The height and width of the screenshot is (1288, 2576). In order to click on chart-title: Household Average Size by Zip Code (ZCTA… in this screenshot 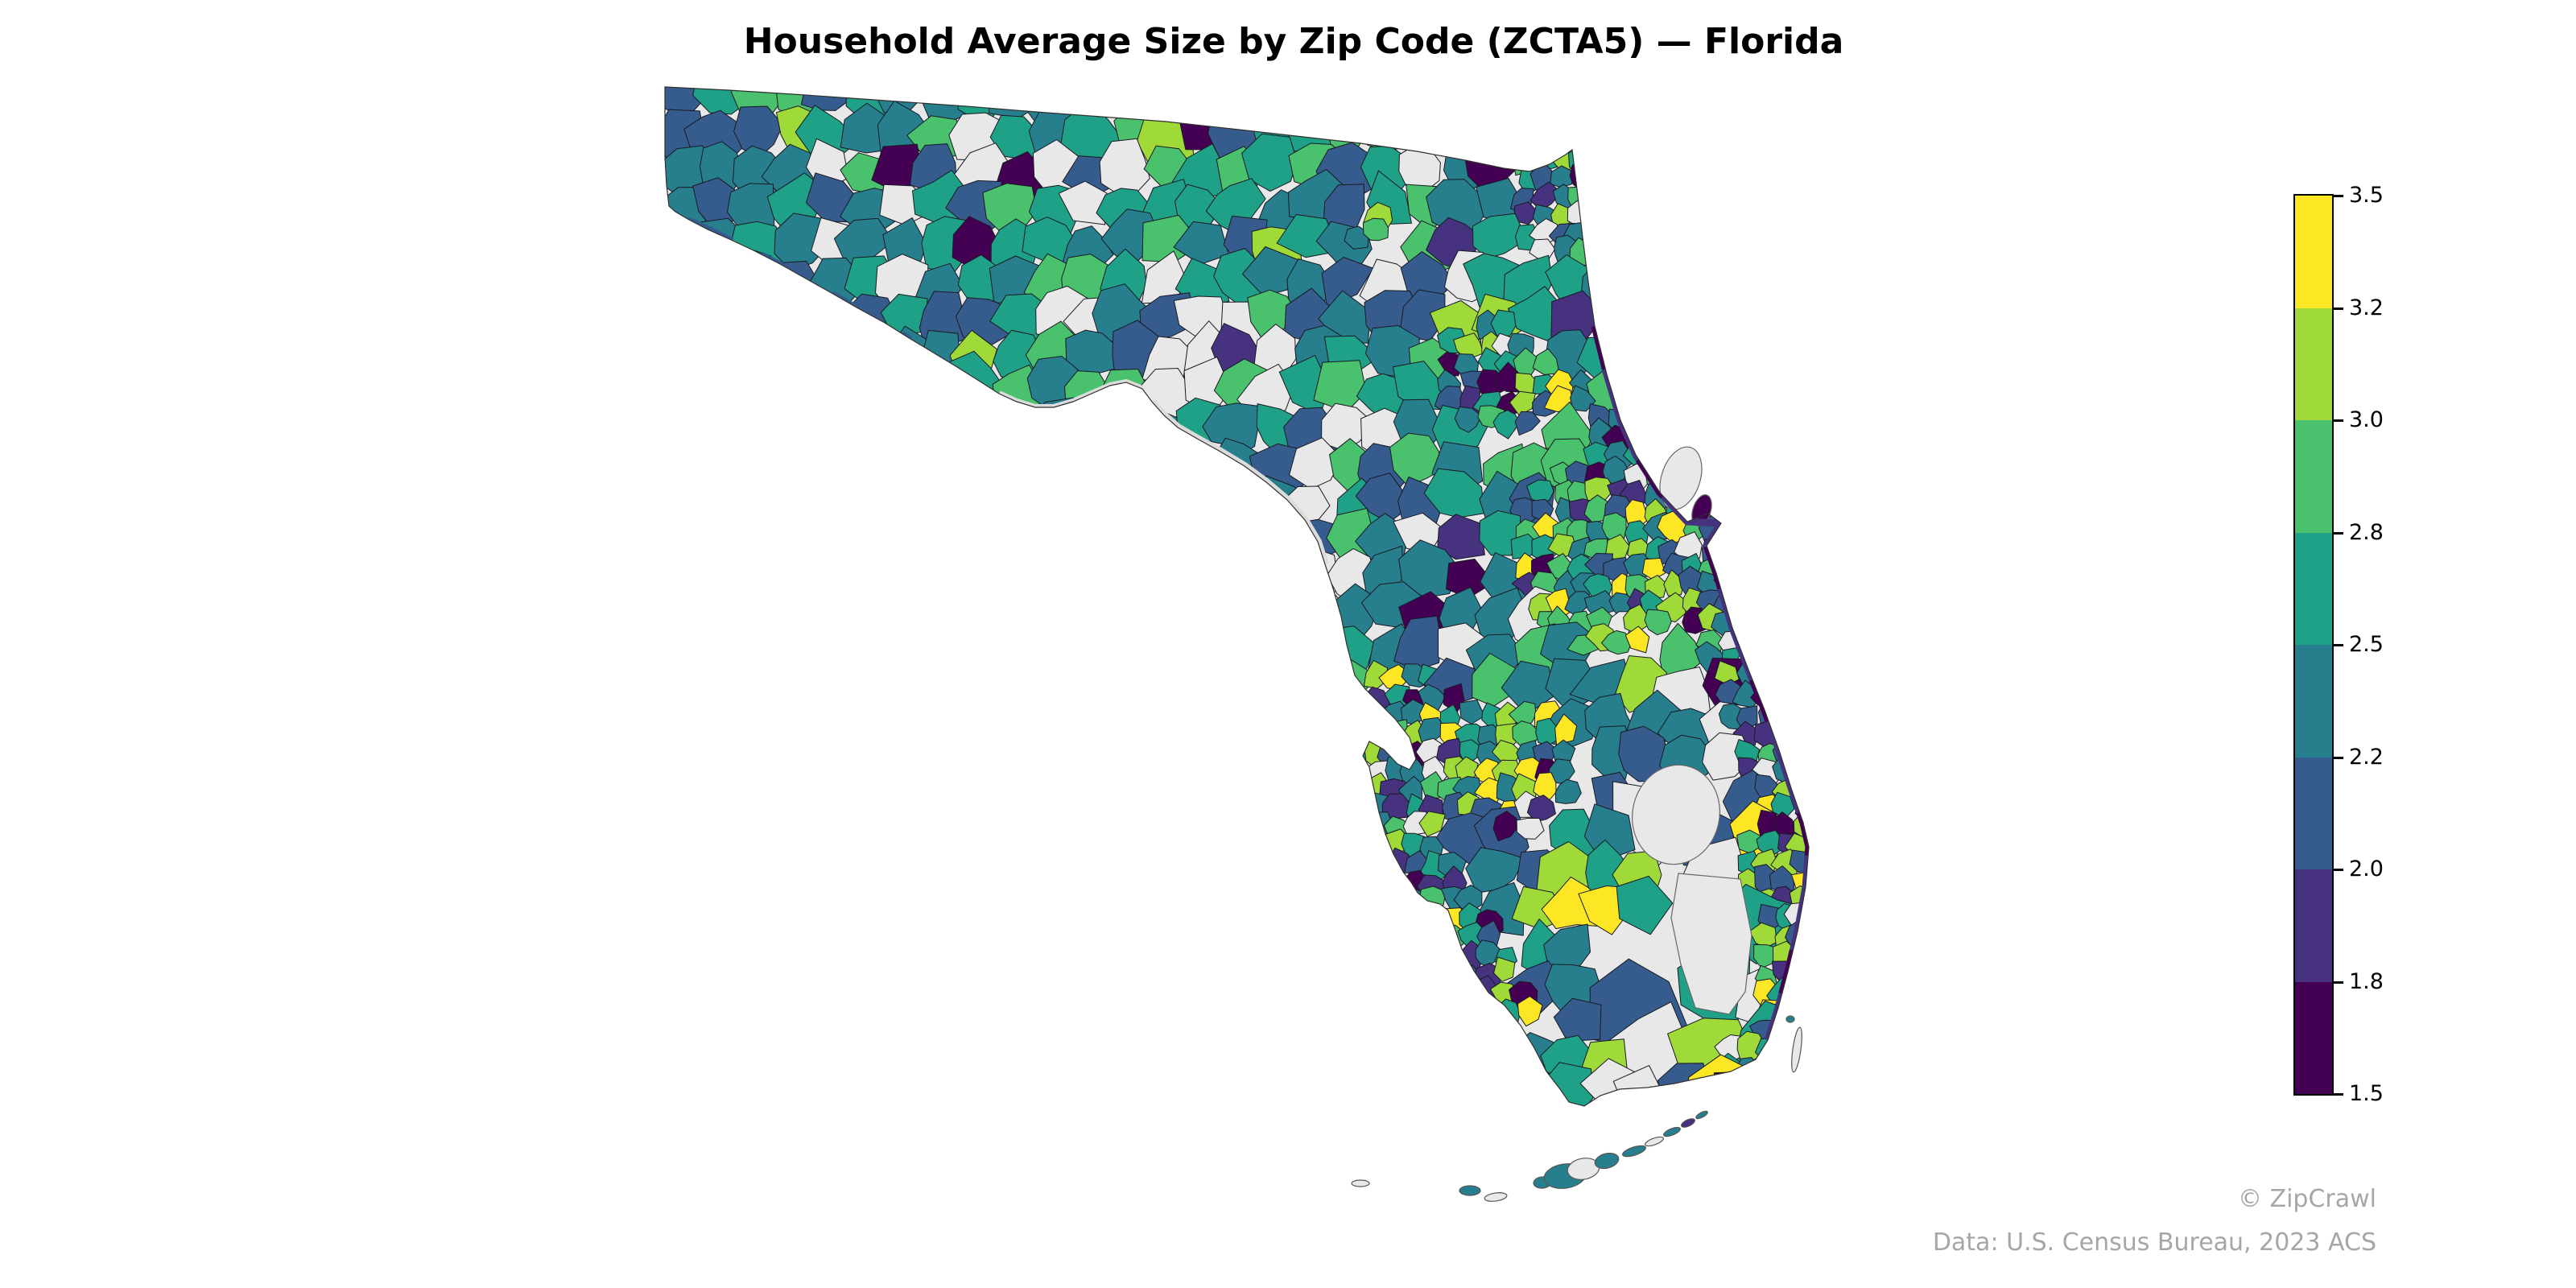, I will do `click(1293, 41)`.